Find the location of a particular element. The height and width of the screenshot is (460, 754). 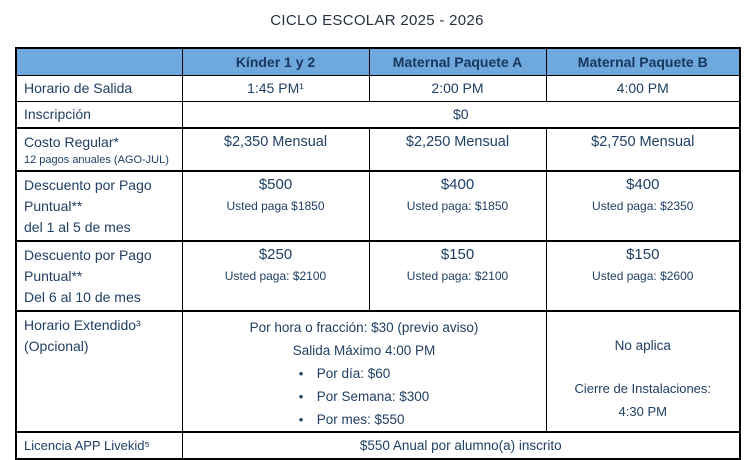

row-label-licencia-app: Licencia APP Livekid⁵ is located at coordinates (99, 444).